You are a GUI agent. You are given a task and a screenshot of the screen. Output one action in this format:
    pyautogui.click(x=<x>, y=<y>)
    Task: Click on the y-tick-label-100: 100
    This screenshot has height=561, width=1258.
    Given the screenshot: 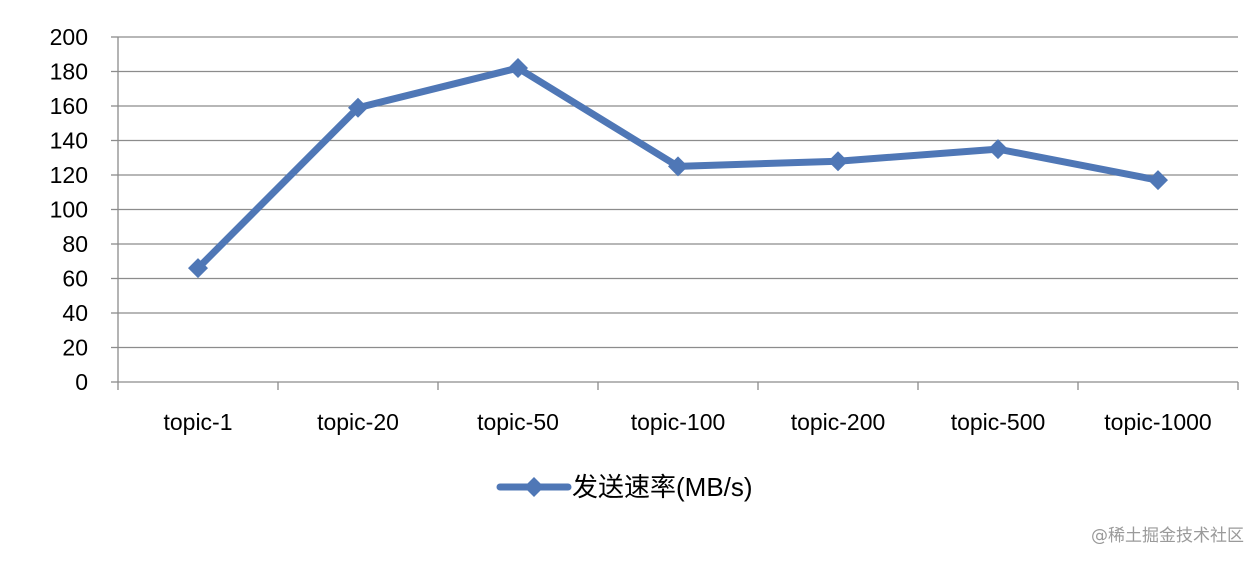 What is the action you would take?
    pyautogui.click(x=69, y=210)
    